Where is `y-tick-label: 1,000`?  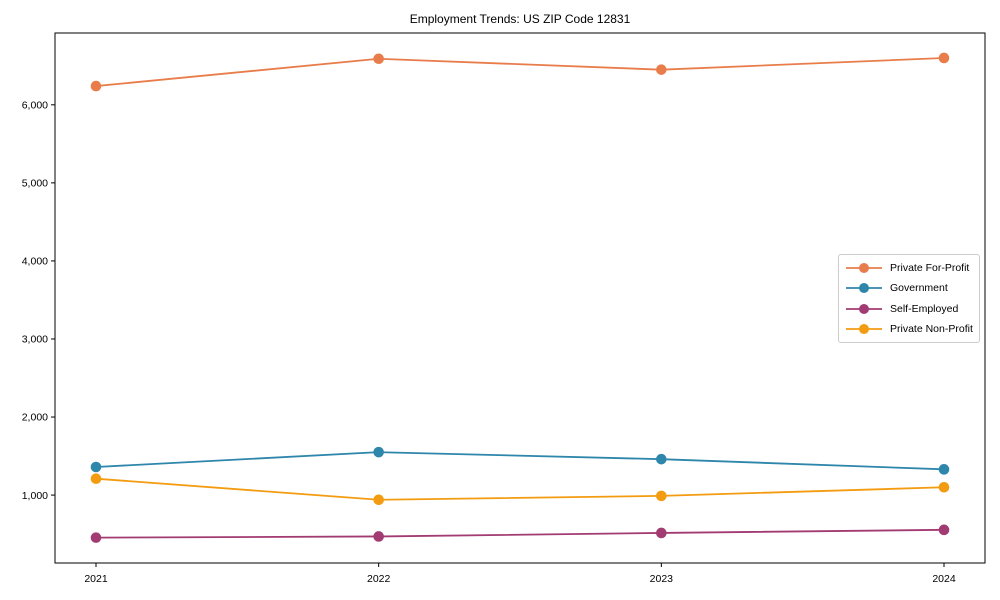 y-tick-label: 1,000 is located at coordinates (35, 496).